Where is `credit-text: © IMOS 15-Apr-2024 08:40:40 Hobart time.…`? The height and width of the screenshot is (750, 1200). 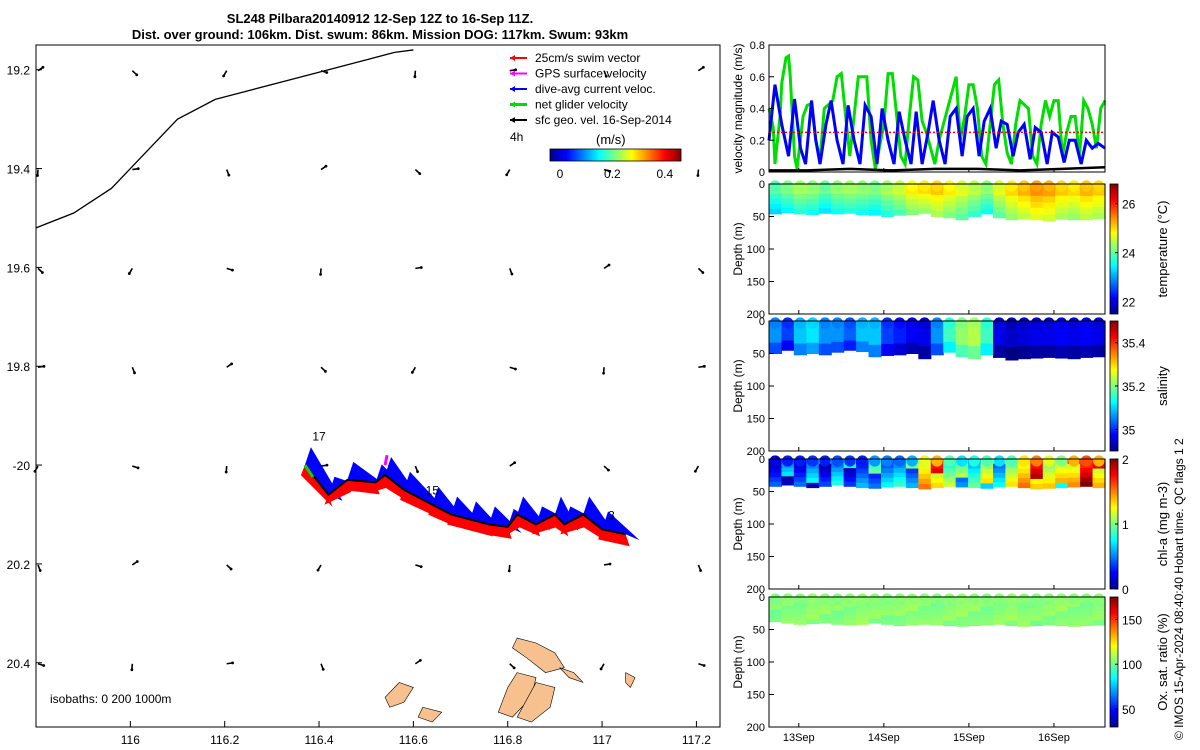
credit-text: © IMOS 15-Apr-2024 08:40:40 Hobart time.… is located at coordinates (1179, 589).